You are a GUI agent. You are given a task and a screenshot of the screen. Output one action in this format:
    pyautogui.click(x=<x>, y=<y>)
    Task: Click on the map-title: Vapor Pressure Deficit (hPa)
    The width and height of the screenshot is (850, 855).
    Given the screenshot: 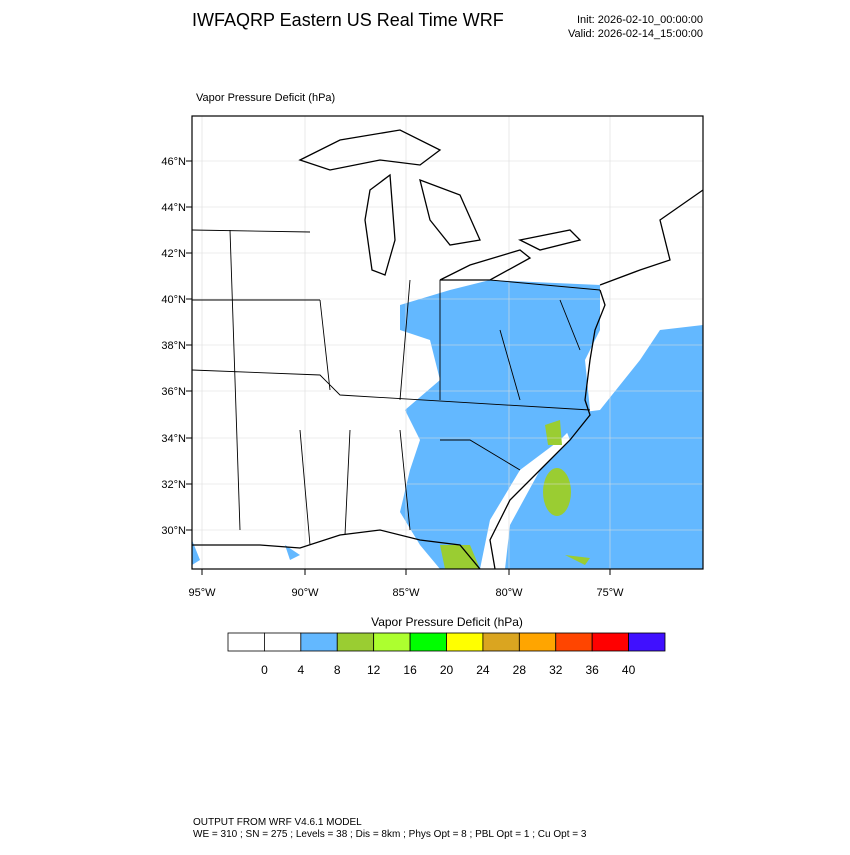 What is the action you would take?
    pyautogui.click(x=265, y=98)
    